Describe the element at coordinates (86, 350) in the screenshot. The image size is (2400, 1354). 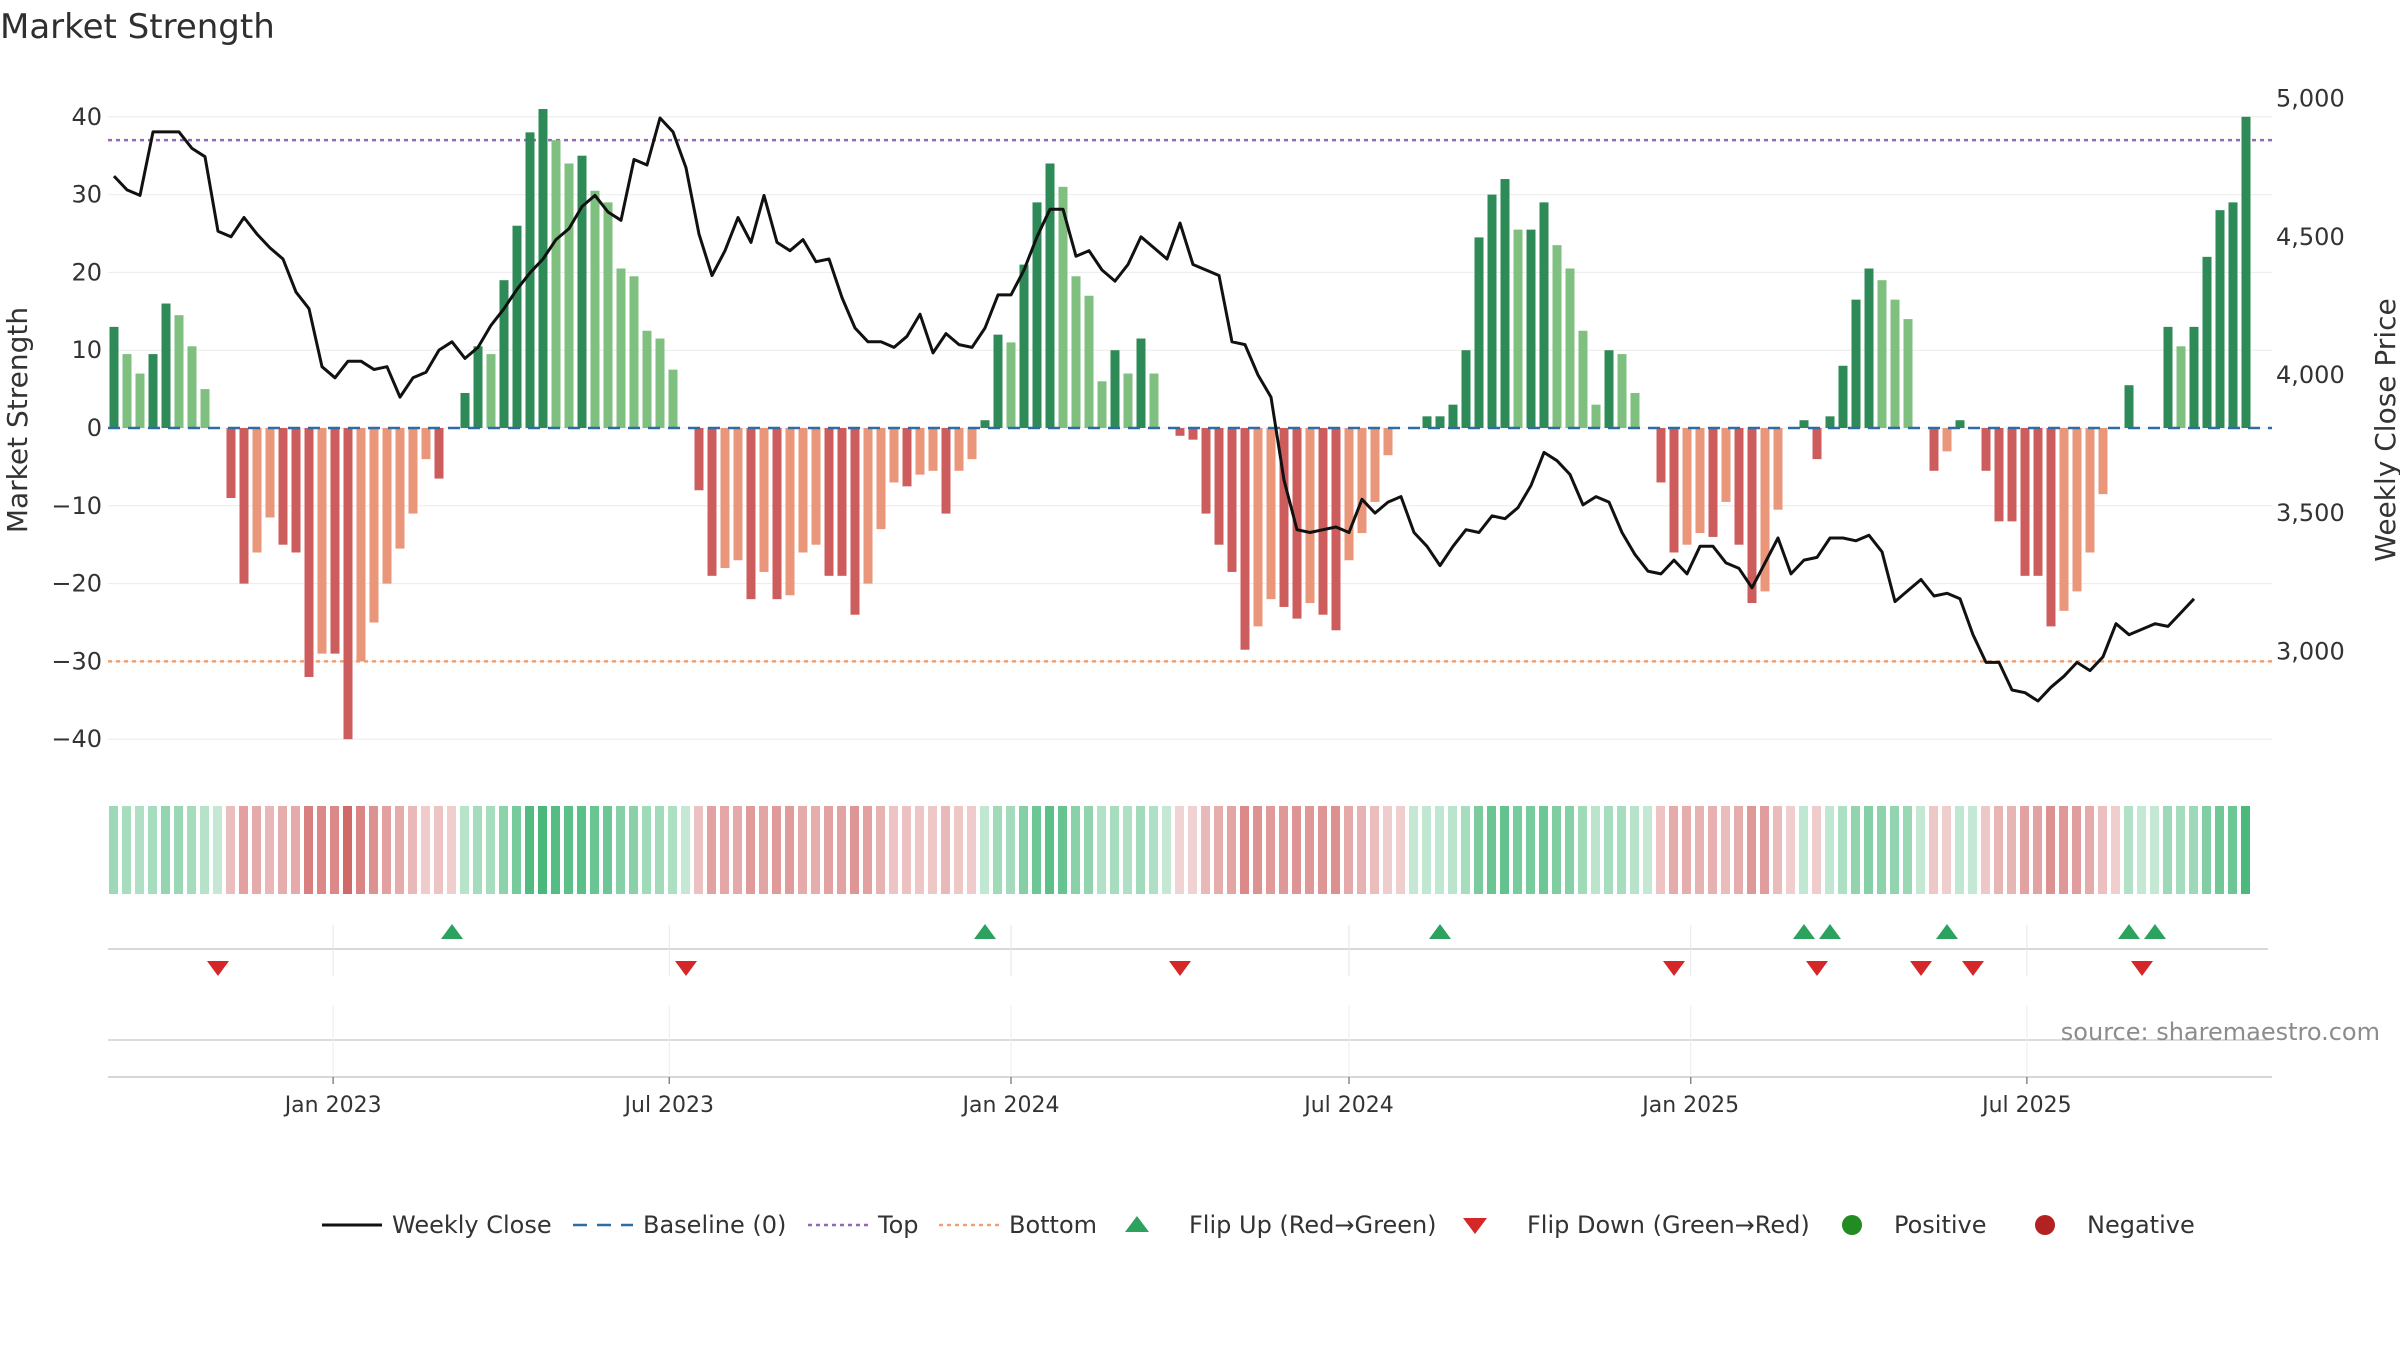
I see `left-tick-label: 10` at that location.